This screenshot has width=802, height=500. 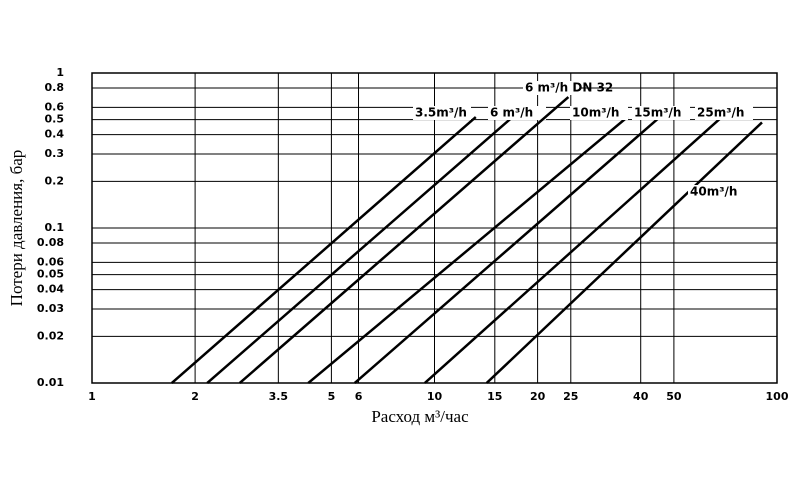 What do you see at coordinates (570, 396) in the screenshot?
I see `x-tick-label: 25` at bounding box center [570, 396].